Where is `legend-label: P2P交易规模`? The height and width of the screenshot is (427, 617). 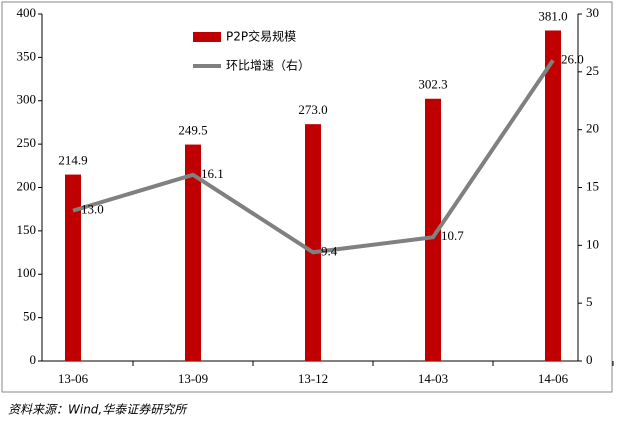 legend-label: P2P交易规模 is located at coordinates (261, 36).